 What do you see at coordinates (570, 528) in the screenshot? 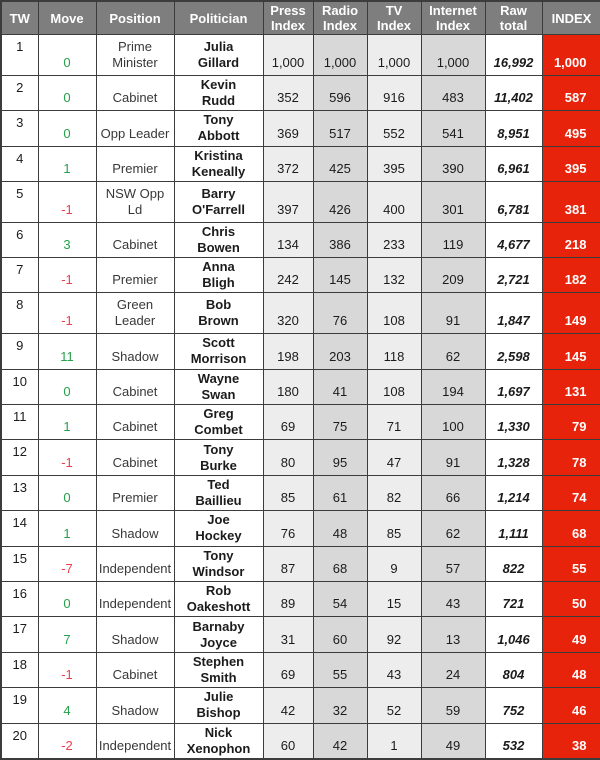
I see `index-cell: 68` at bounding box center [570, 528].